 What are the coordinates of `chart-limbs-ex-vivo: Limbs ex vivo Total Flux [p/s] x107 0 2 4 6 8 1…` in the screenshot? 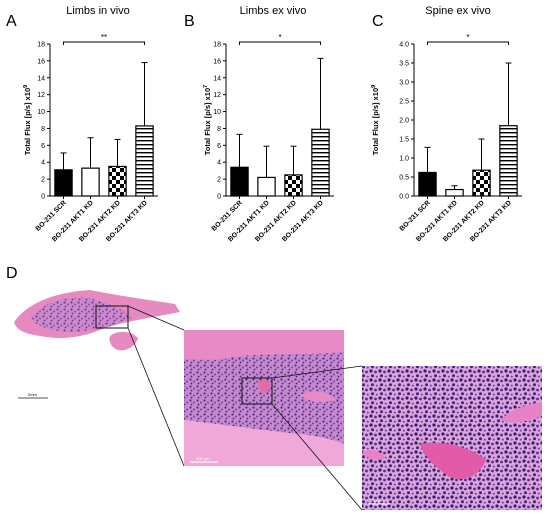 It's located at (268, 124).